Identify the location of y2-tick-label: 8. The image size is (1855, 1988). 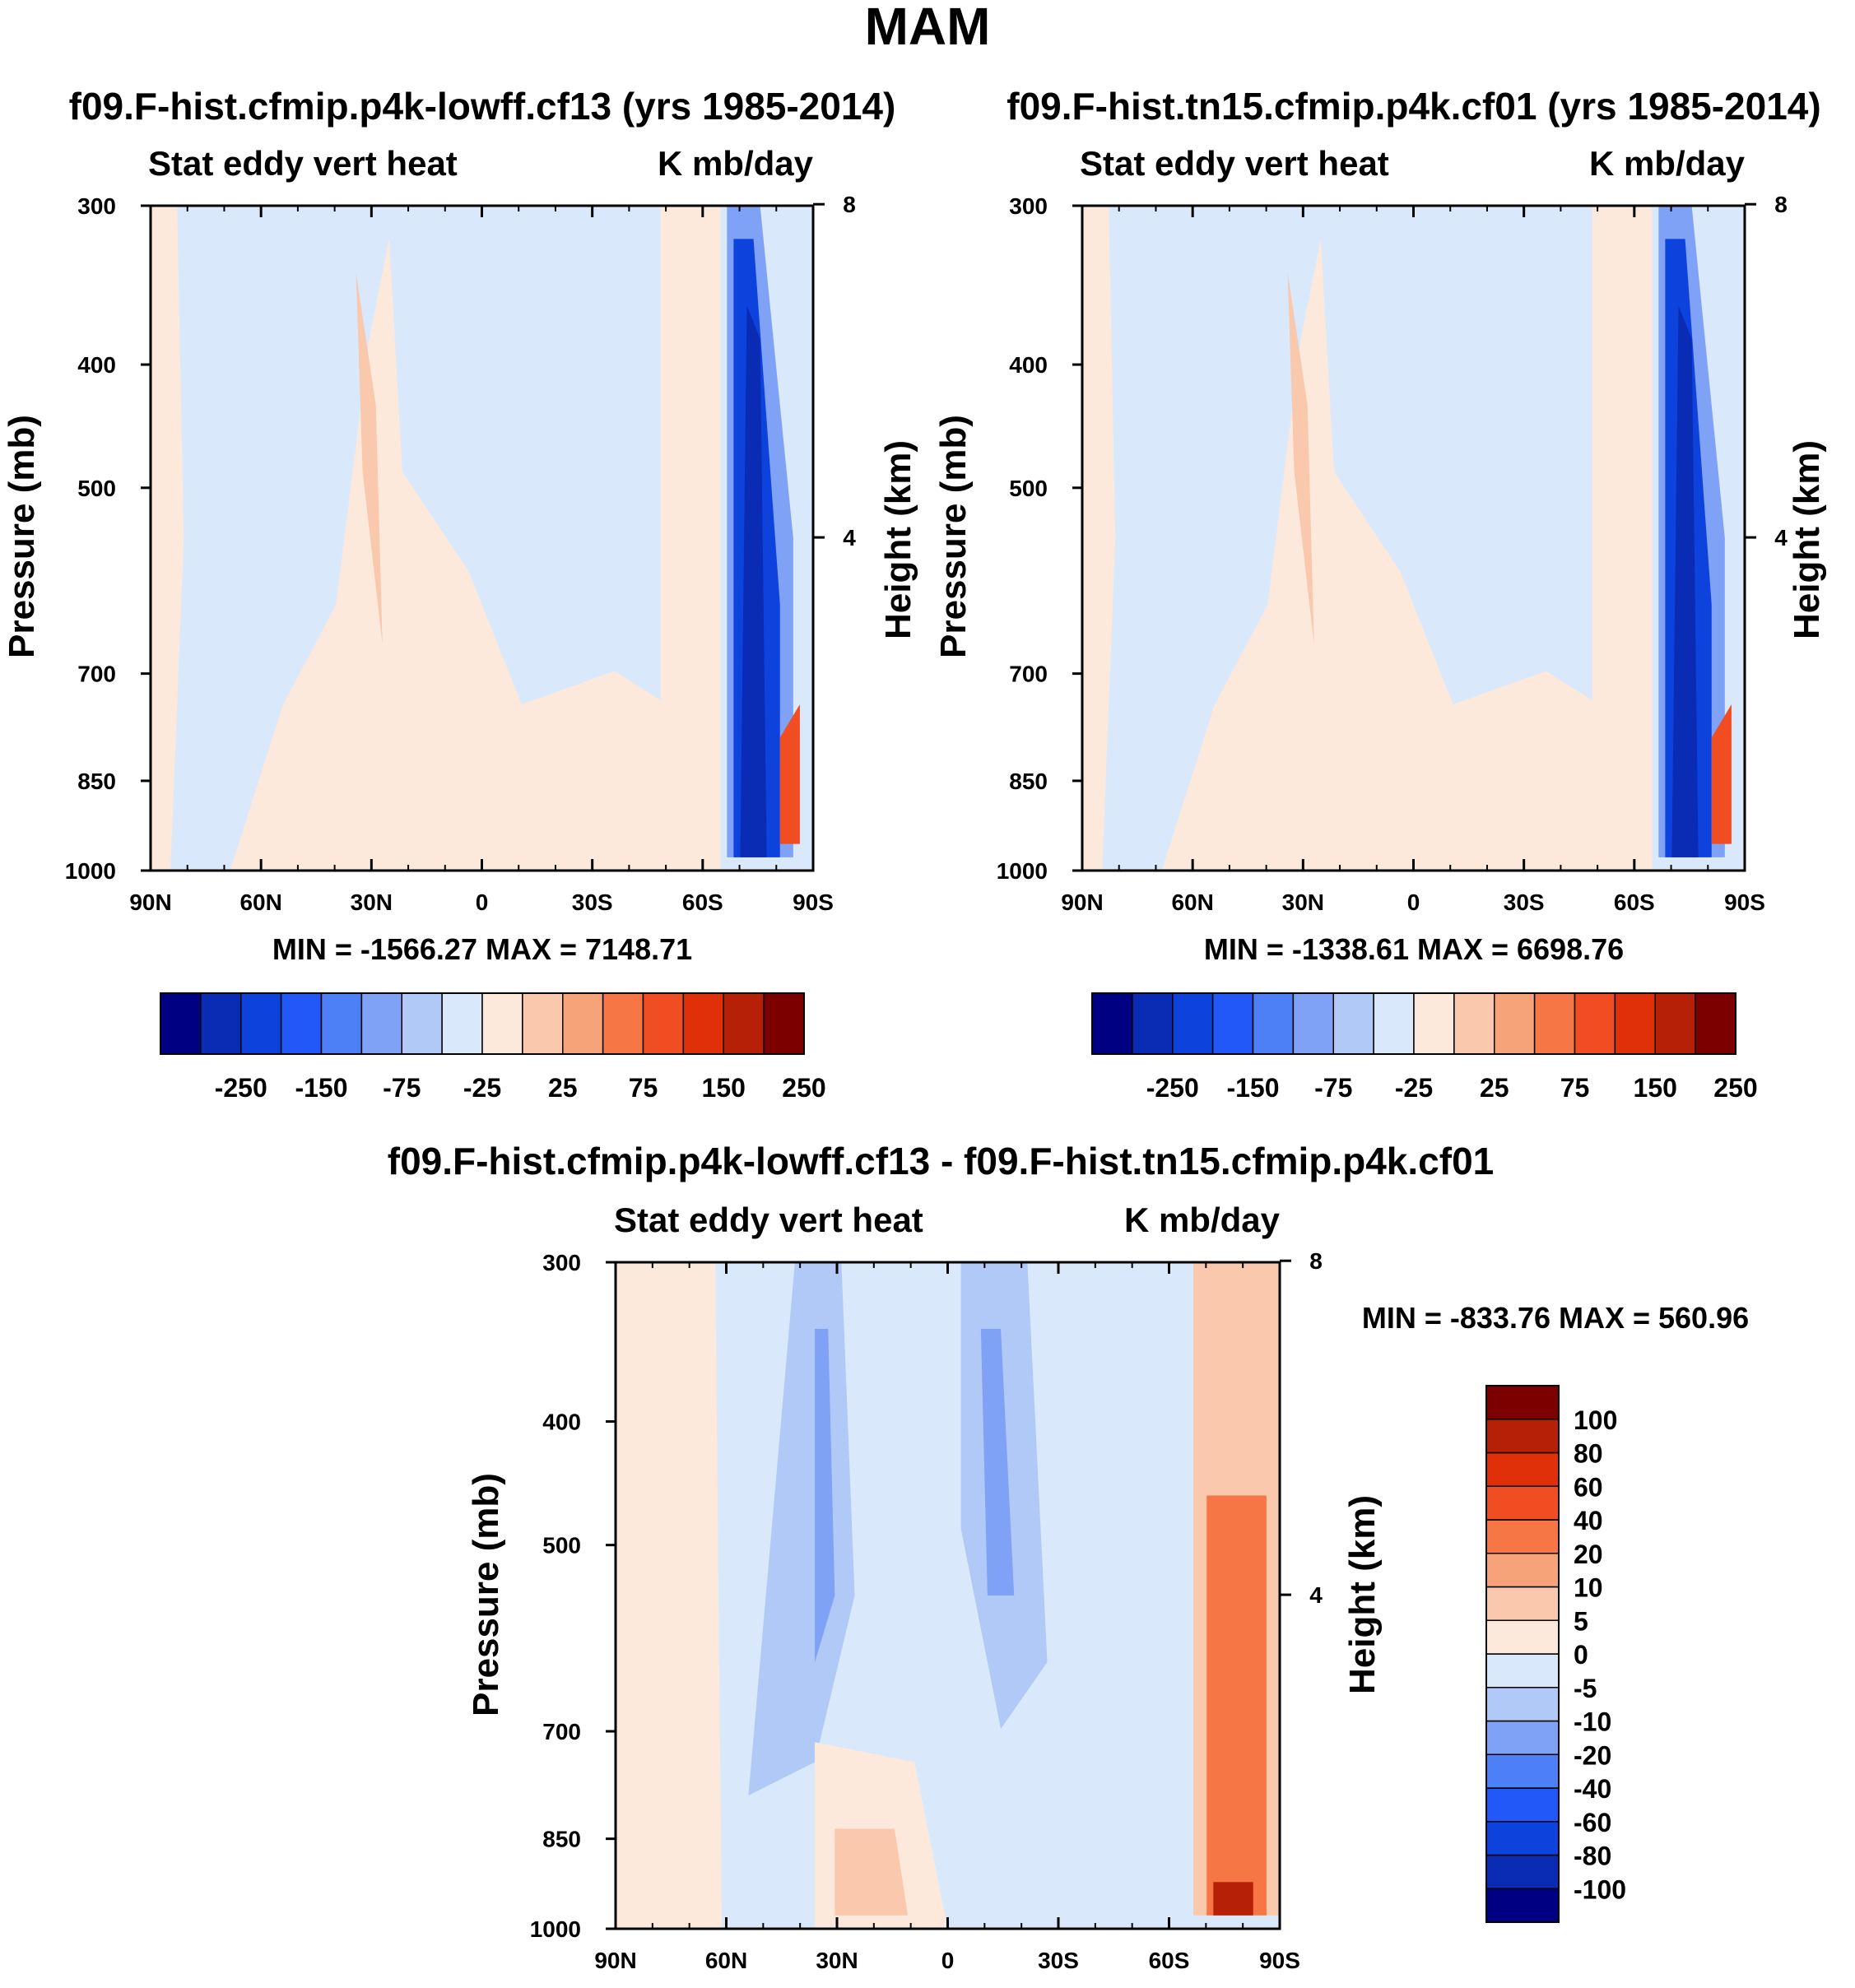
(850, 204).